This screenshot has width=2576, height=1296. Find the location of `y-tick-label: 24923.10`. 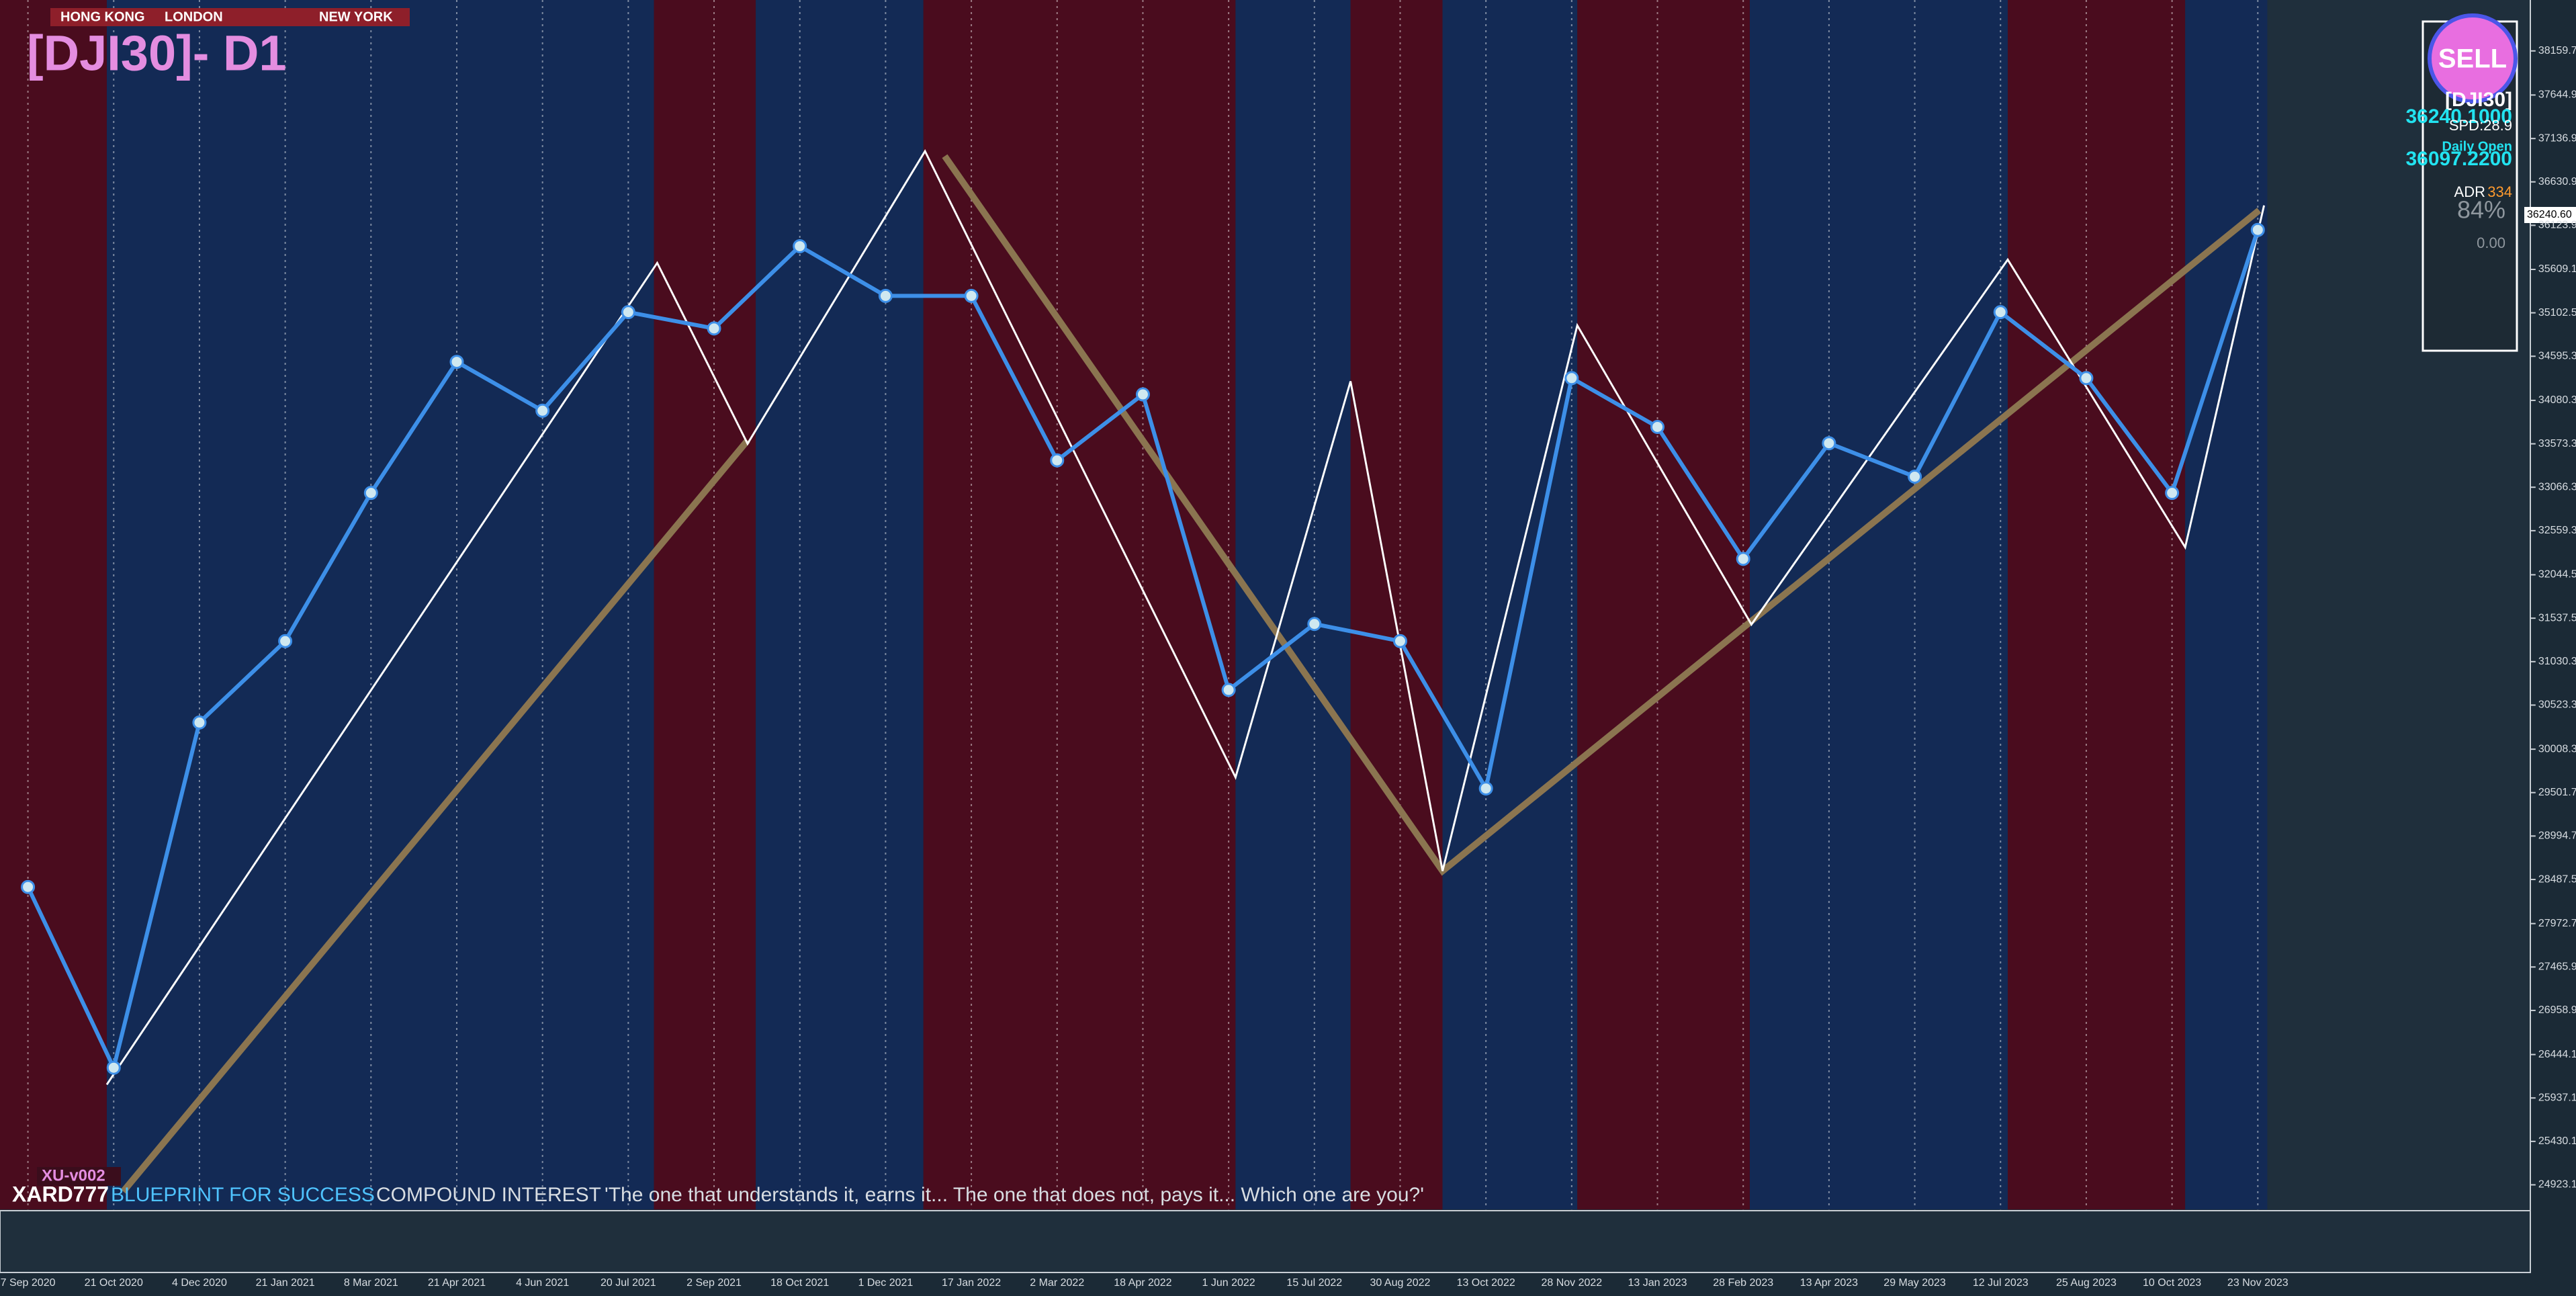

y-tick-label: 24923.10 is located at coordinates (2557, 1185).